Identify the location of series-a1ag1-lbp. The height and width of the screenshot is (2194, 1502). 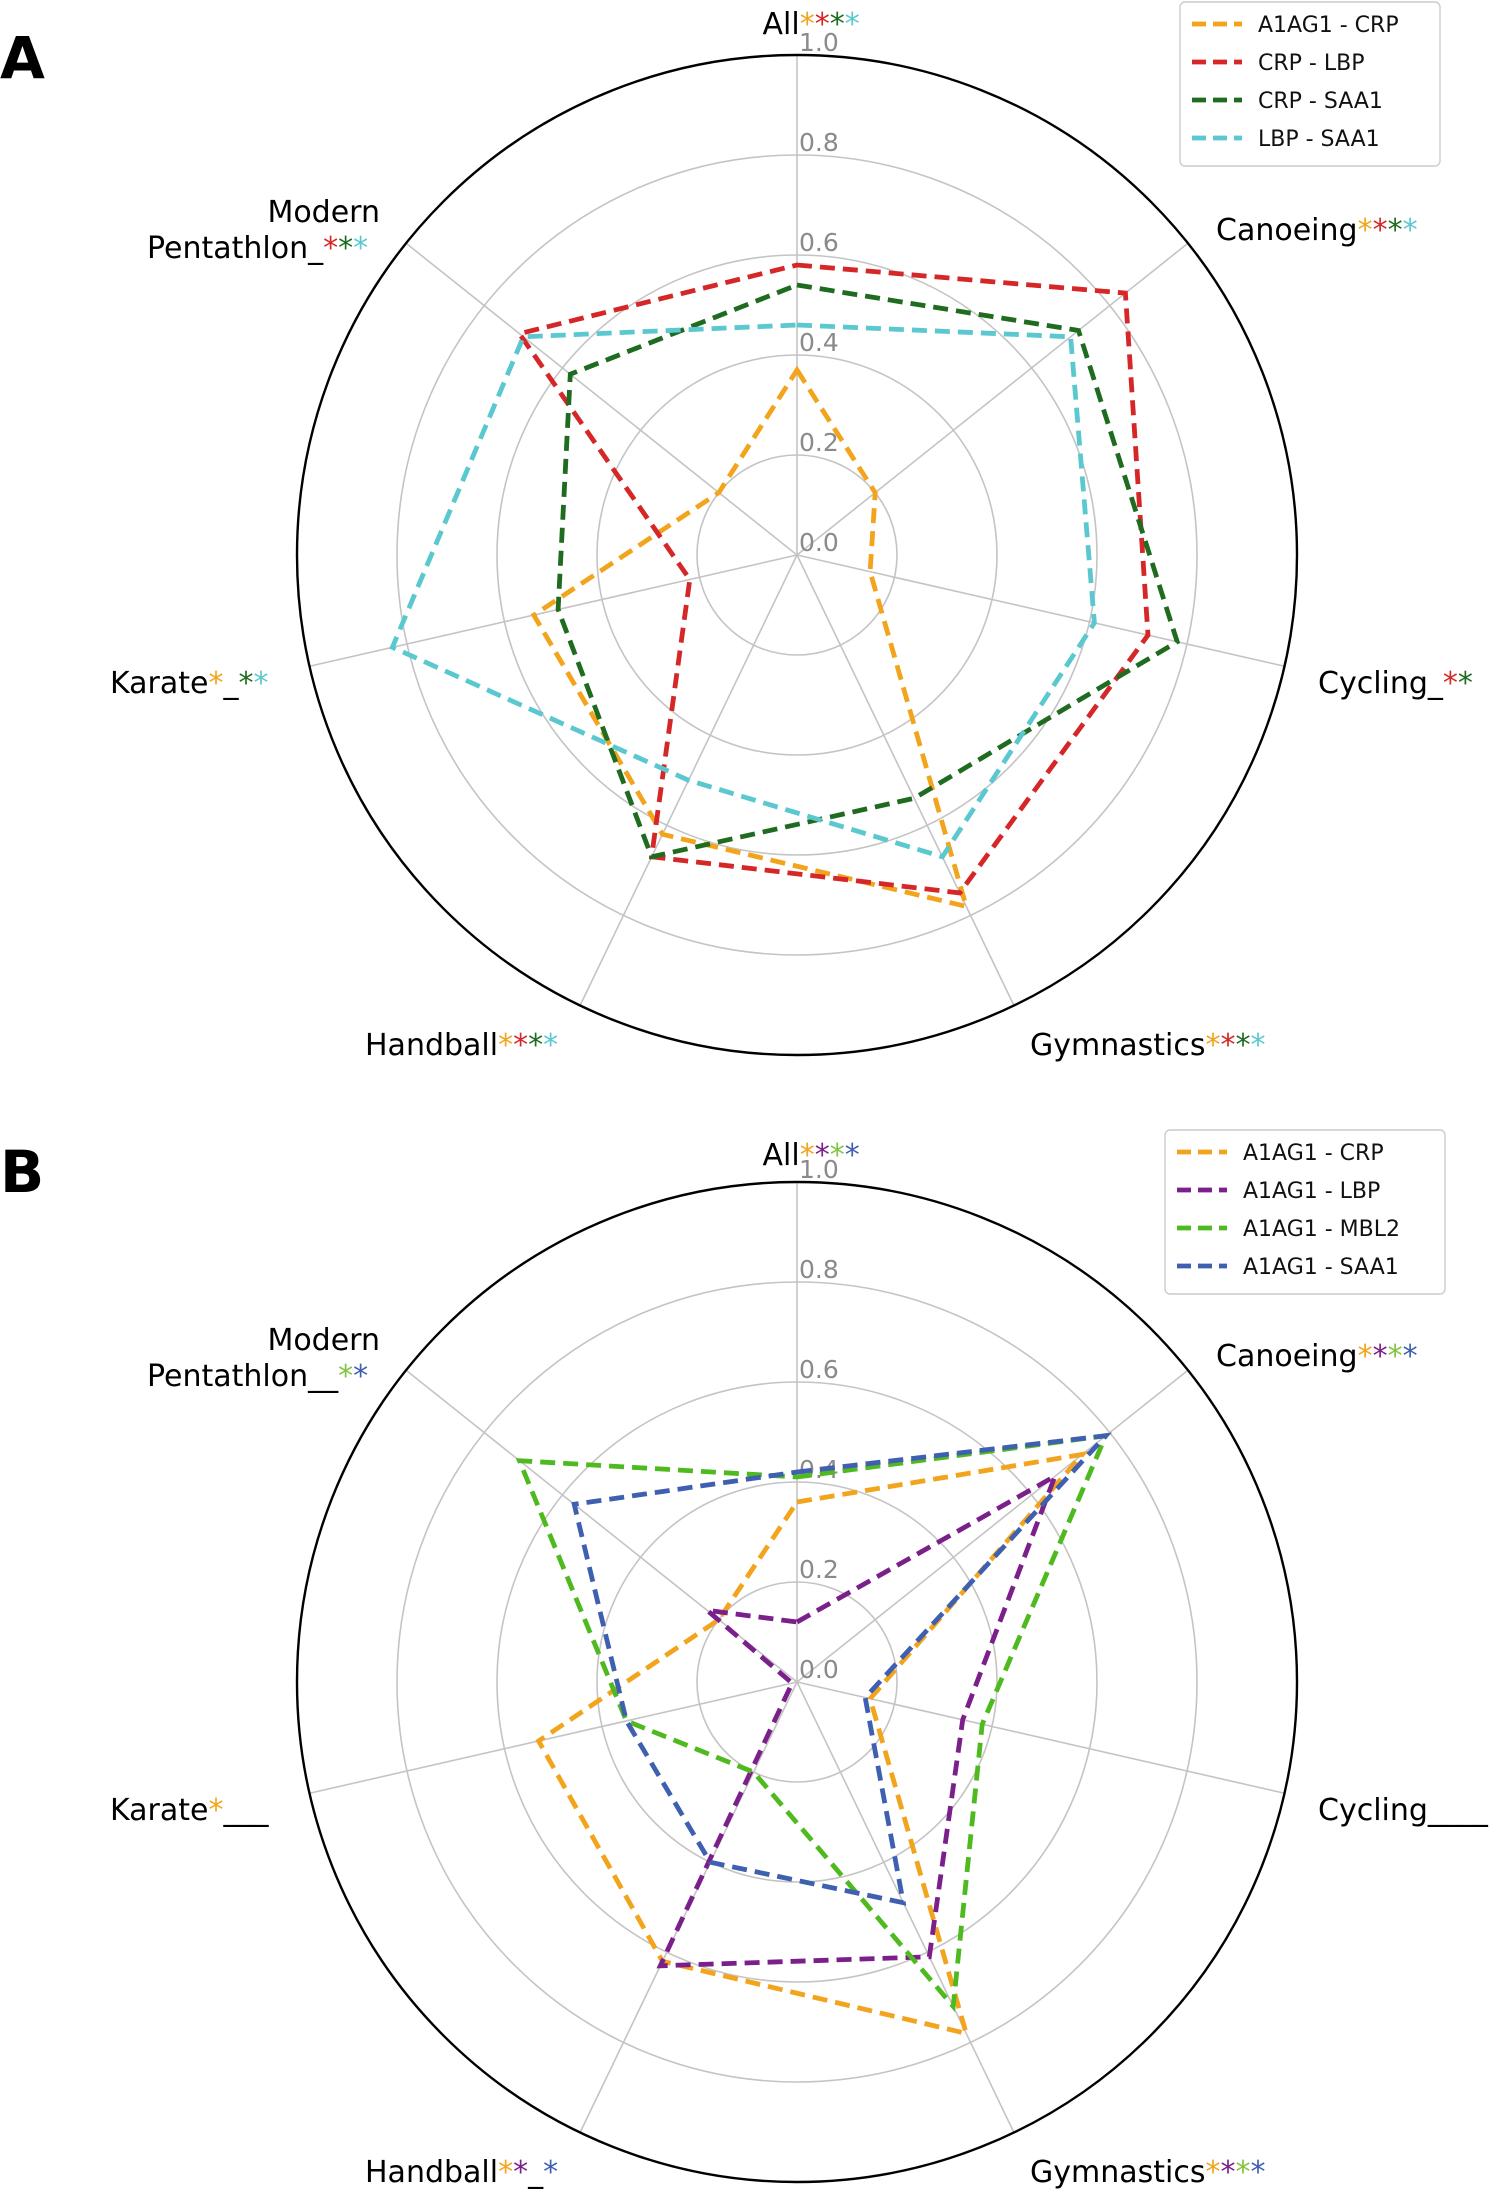
(858, 1719).